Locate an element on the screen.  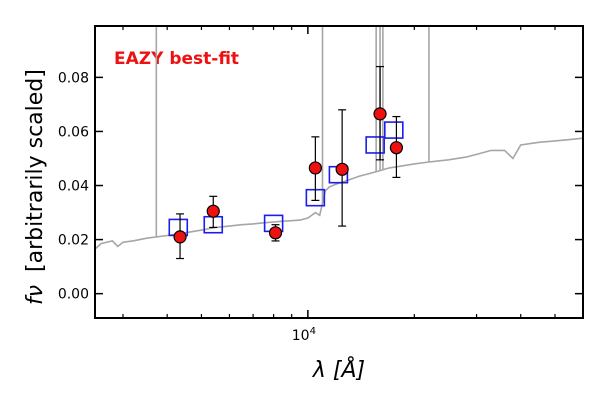
x-tick-label-exponent: 4 is located at coordinates (313, 331).